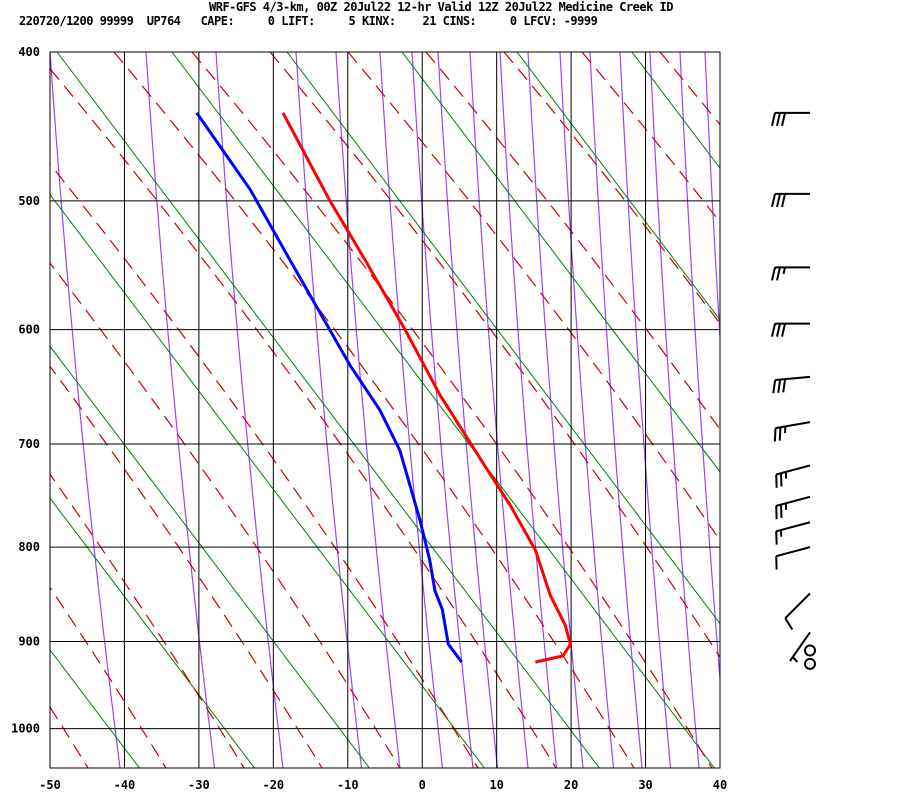 The height and width of the screenshot is (800, 900). Describe the element at coordinates (496, 785) in the screenshot. I see `x-tick-label: 10` at that location.